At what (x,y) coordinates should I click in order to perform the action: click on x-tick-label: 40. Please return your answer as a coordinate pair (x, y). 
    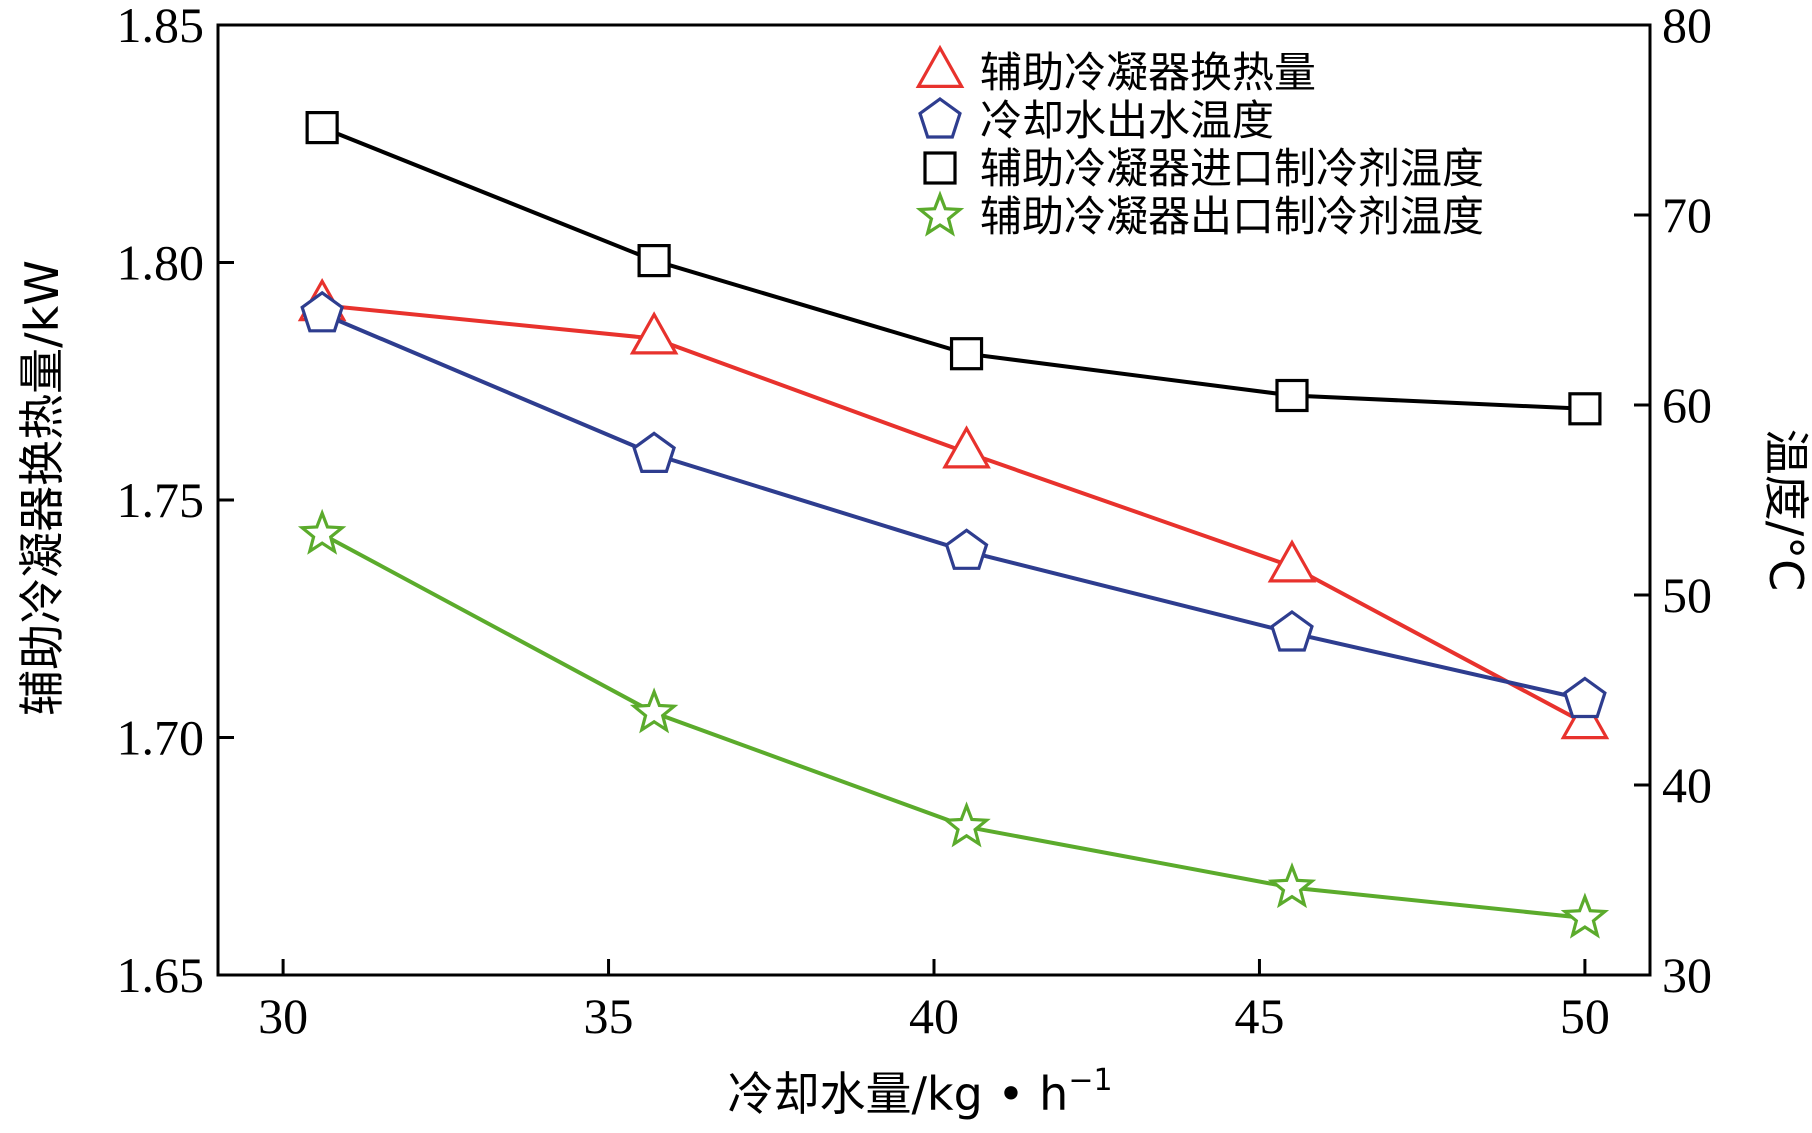
    Looking at the image, I should click on (934, 1016).